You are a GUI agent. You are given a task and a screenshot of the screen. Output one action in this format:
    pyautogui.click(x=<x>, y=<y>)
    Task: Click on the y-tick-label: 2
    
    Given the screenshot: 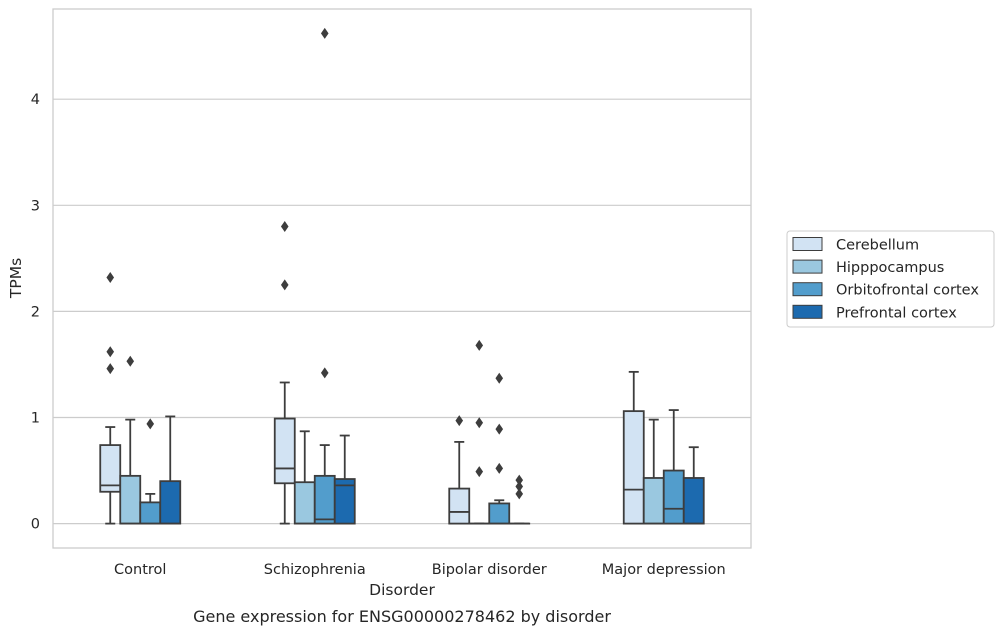 What is the action you would take?
    pyautogui.click(x=35, y=312)
    